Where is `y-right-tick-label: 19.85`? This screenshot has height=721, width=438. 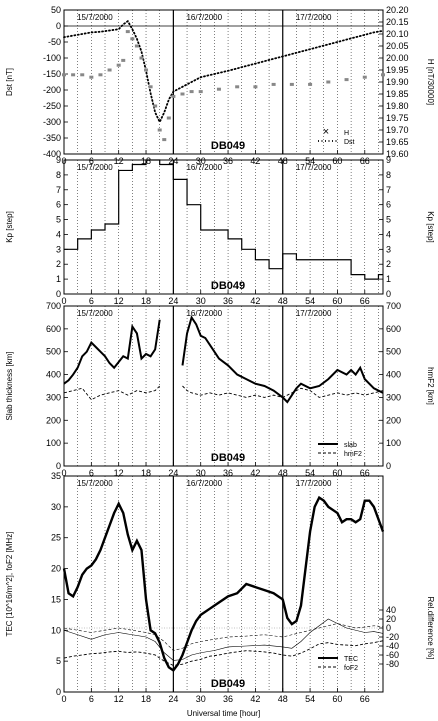 y-right-tick-label: 19.85 is located at coordinates (397, 94).